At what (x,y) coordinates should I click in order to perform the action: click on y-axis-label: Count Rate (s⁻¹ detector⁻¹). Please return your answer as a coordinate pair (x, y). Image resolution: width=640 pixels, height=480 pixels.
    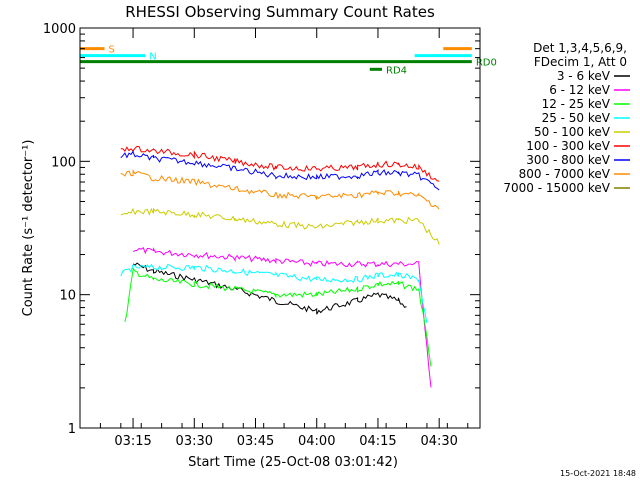
    Looking at the image, I should click on (28, 228).